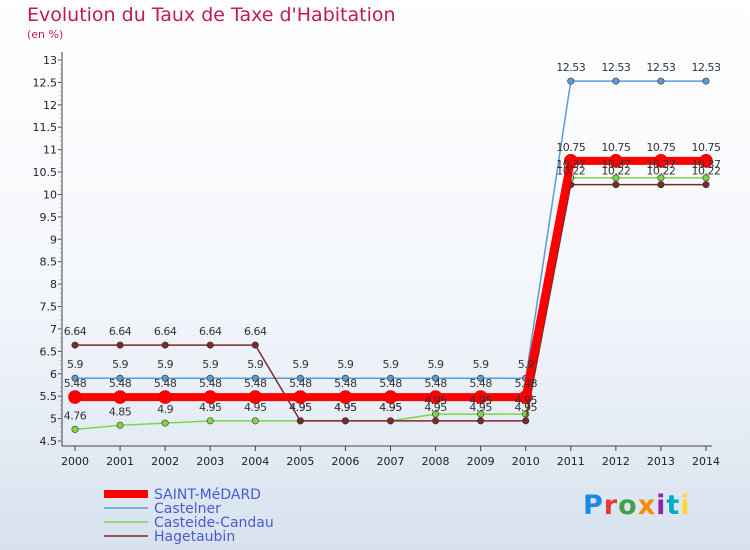  I want to click on y-tick-label: 9.5, so click(49, 217).